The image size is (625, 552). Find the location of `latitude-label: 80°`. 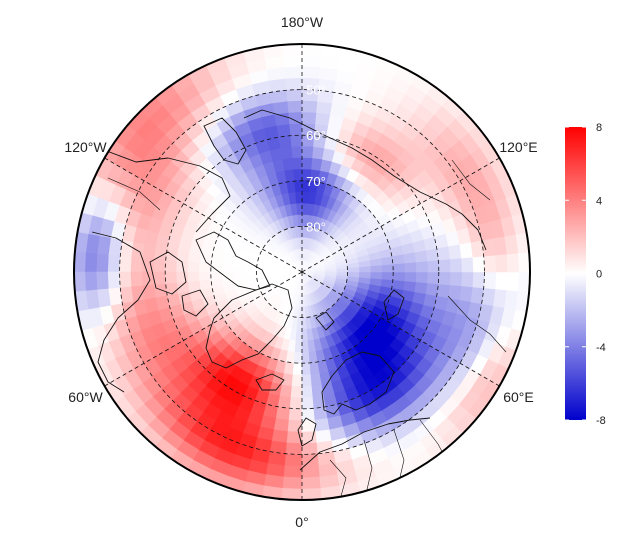

latitude-label: 80° is located at coordinates (316, 226).